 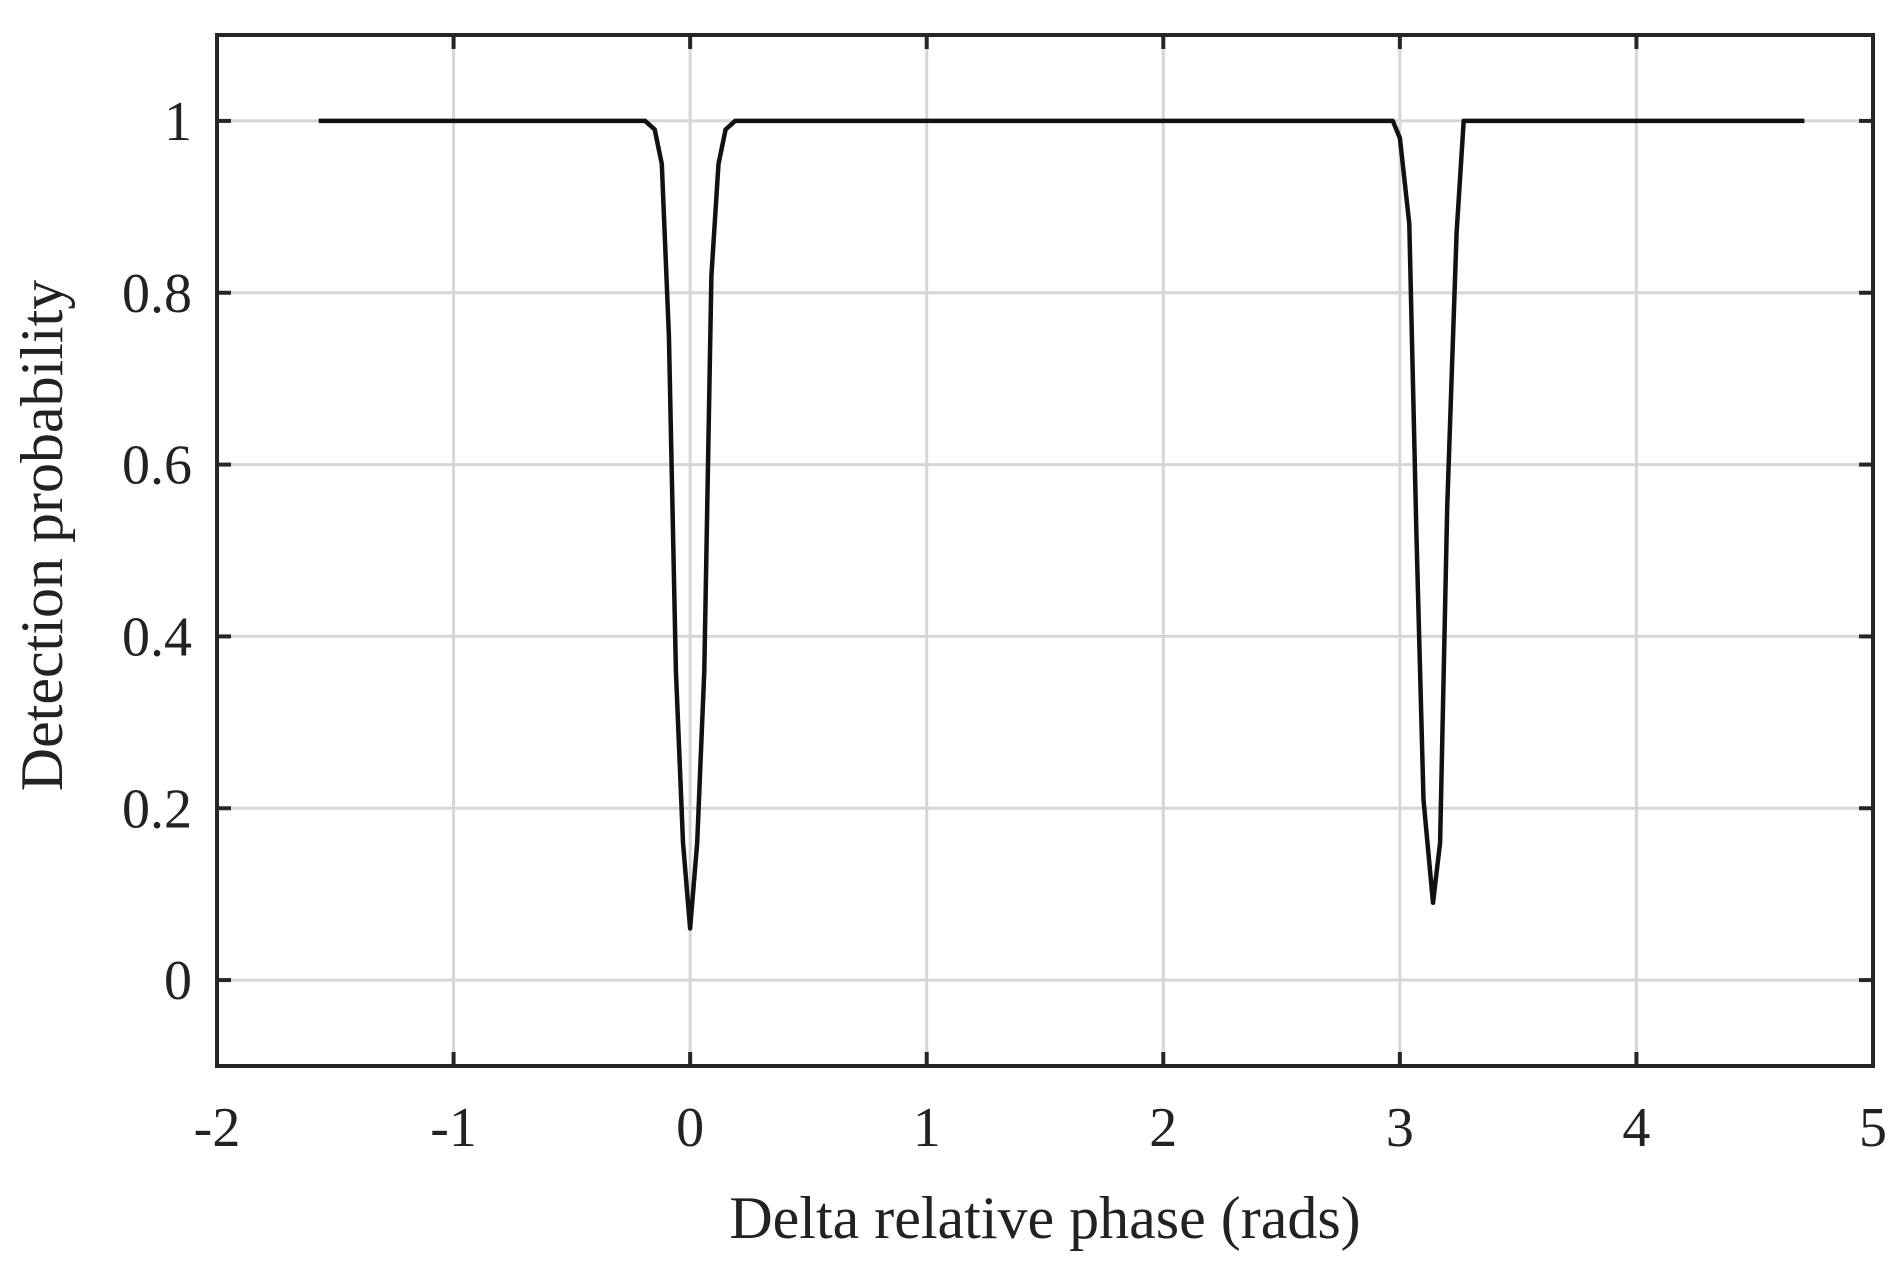 What do you see at coordinates (157, 551) in the screenshot?
I see `y-axis-tick-labels: 0 0.2 0.4 0.6 0.8 1` at bounding box center [157, 551].